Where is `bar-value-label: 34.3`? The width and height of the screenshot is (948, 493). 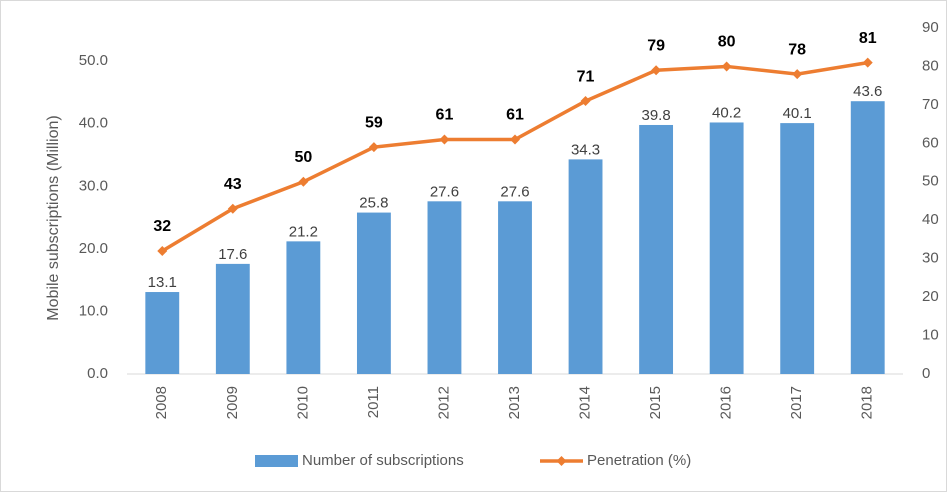 bar-value-label: 34.3 is located at coordinates (585, 149).